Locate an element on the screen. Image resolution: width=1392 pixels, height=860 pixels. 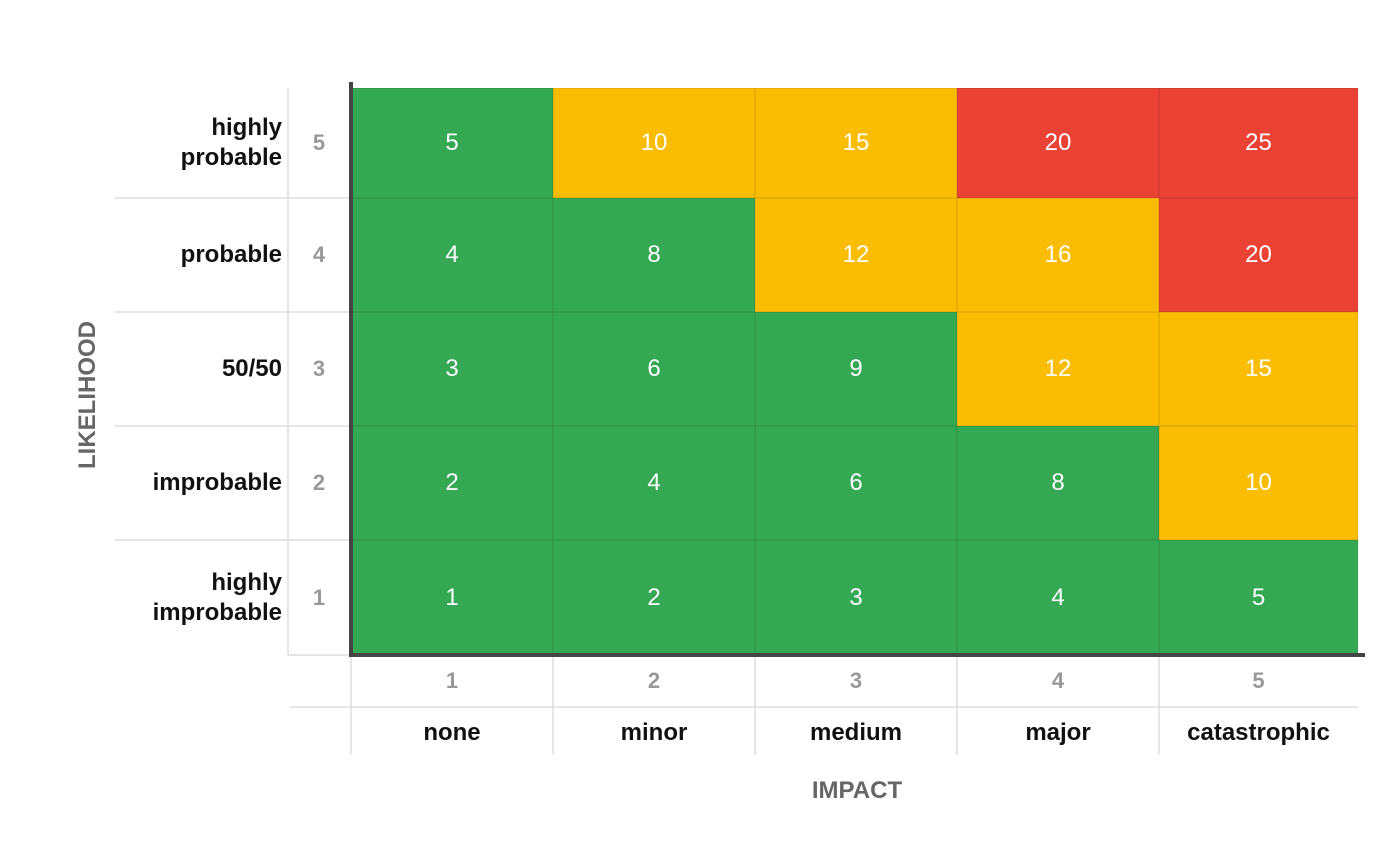
row-label: 50/50 is located at coordinates (251, 368).